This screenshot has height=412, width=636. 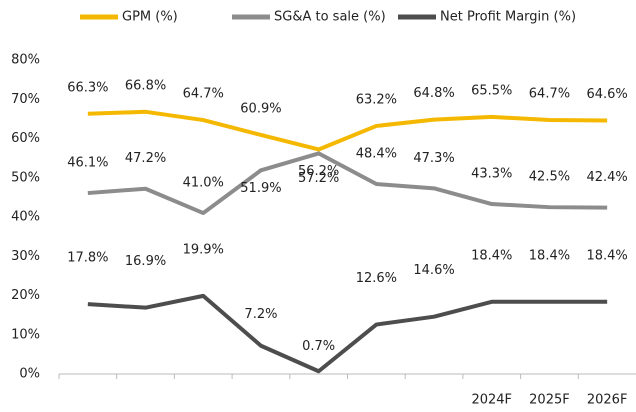 I want to click on legend-label: GPM (%), so click(x=150, y=17).